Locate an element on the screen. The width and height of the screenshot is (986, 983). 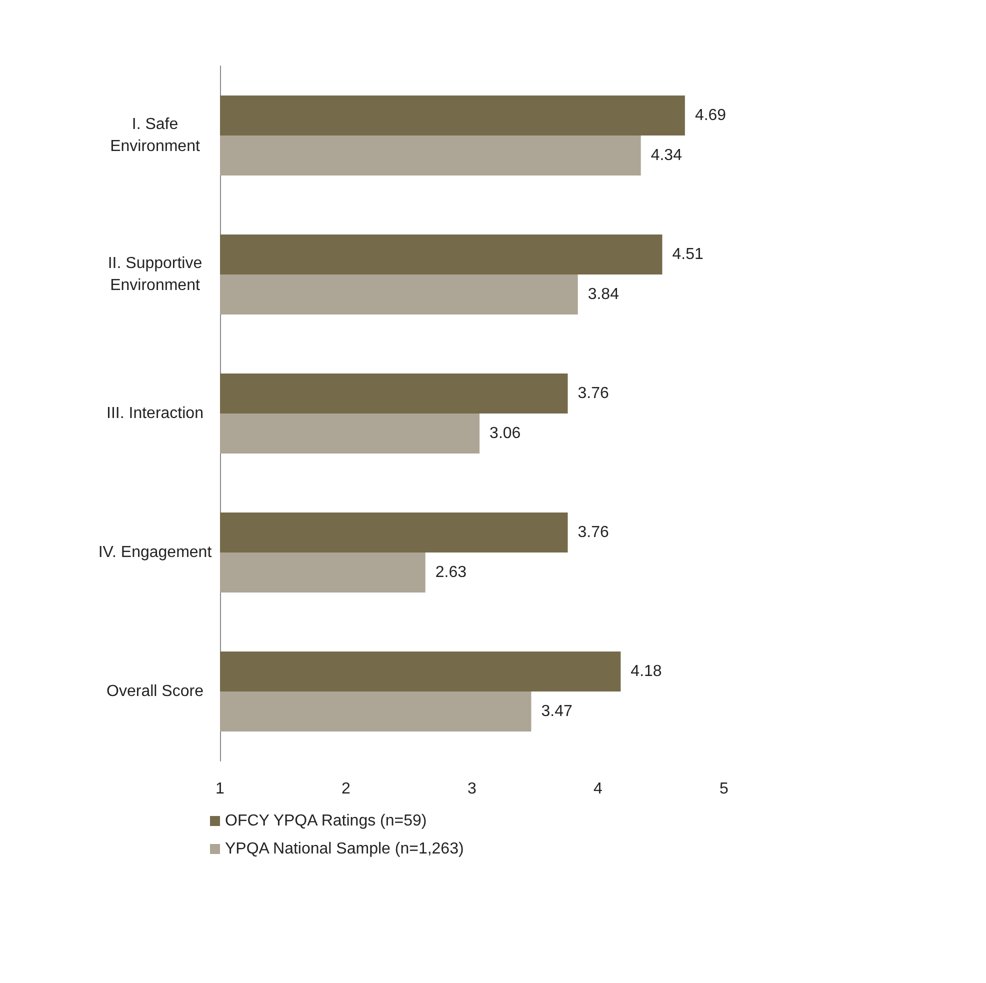
y-tick-label: II. Supportive Environment is located at coordinates (155, 274).